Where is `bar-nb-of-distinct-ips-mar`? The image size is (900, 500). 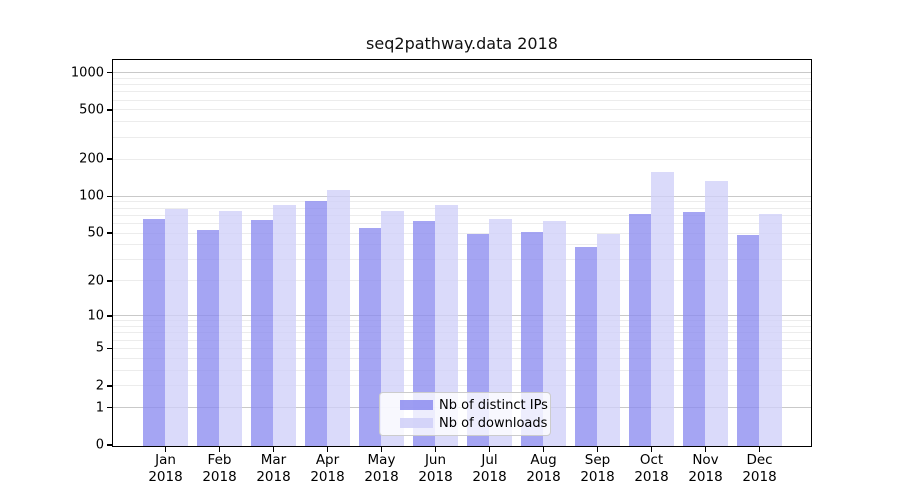
bar-nb-of-distinct-ips-mar is located at coordinates (261, 332).